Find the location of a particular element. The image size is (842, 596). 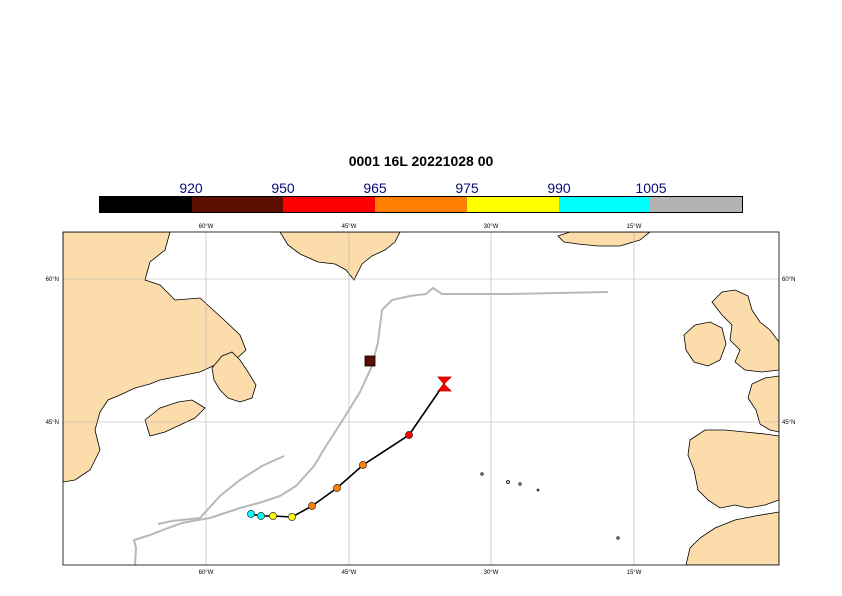

land-ireland is located at coordinates (705, 344).